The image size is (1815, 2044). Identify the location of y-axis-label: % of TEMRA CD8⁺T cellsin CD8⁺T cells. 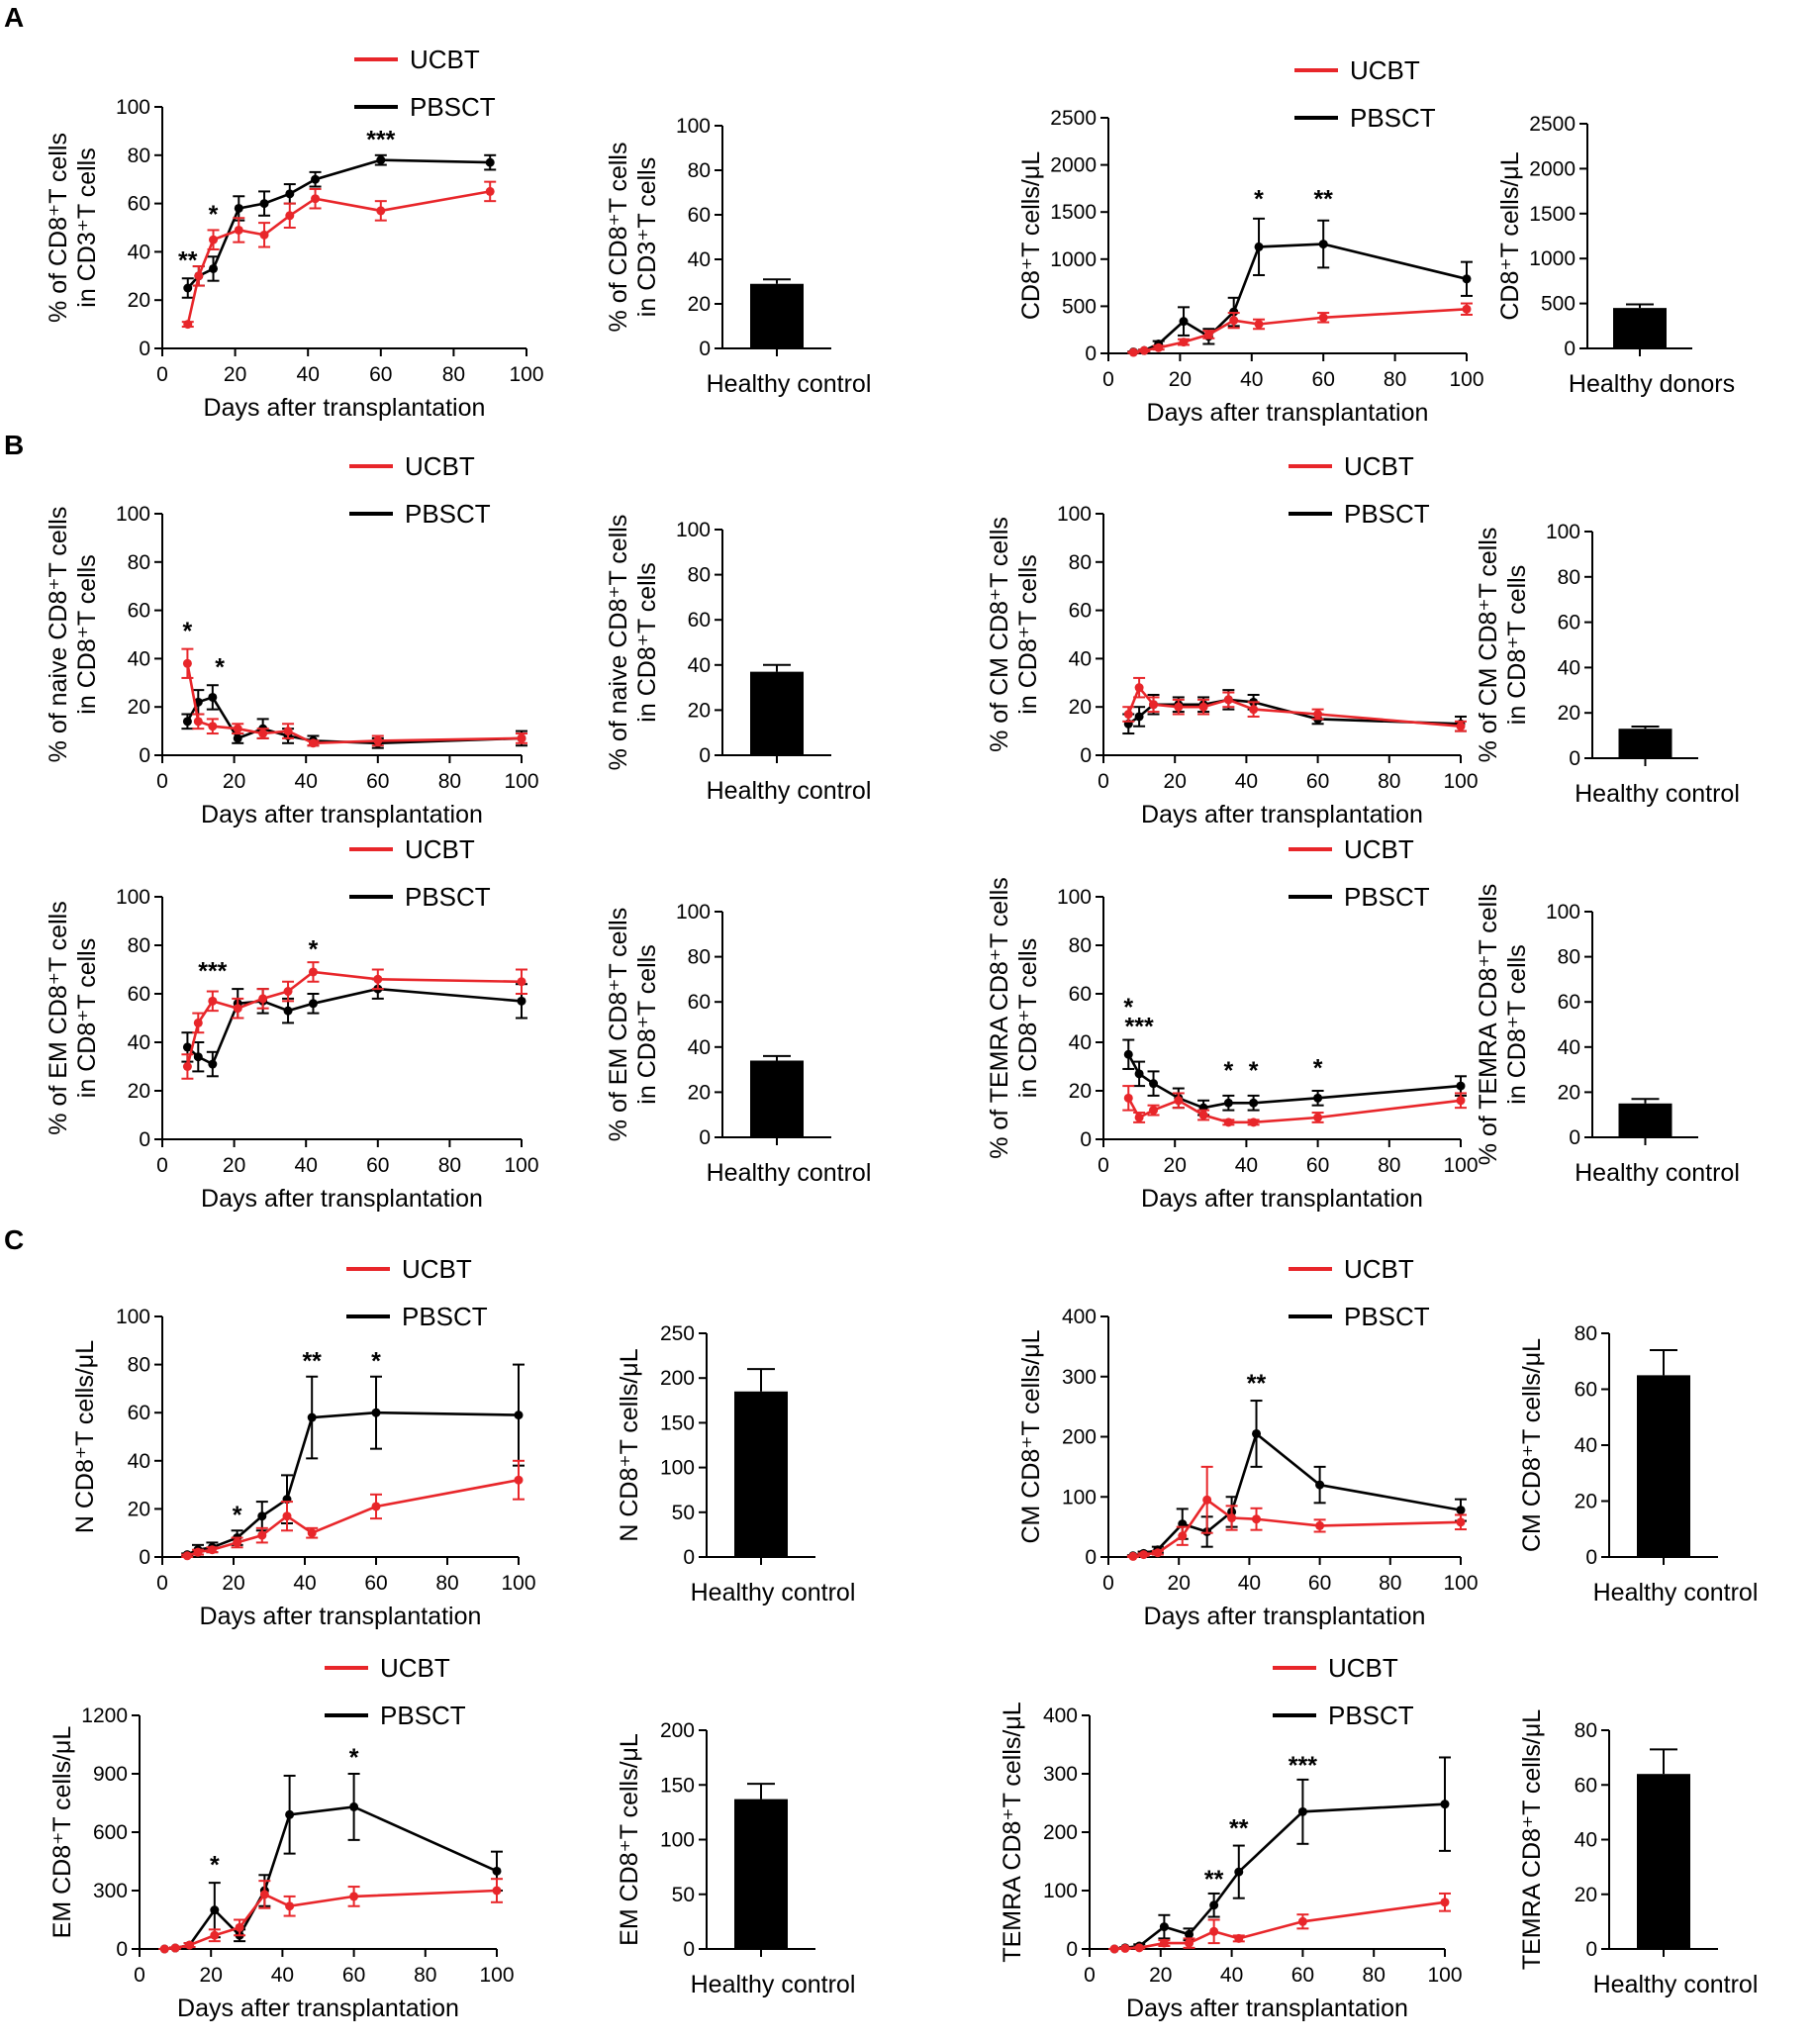
(1014, 1018).